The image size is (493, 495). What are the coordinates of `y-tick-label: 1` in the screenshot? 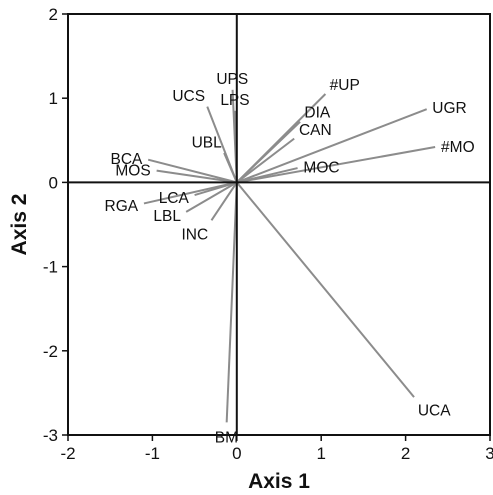 It's located at (53, 98).